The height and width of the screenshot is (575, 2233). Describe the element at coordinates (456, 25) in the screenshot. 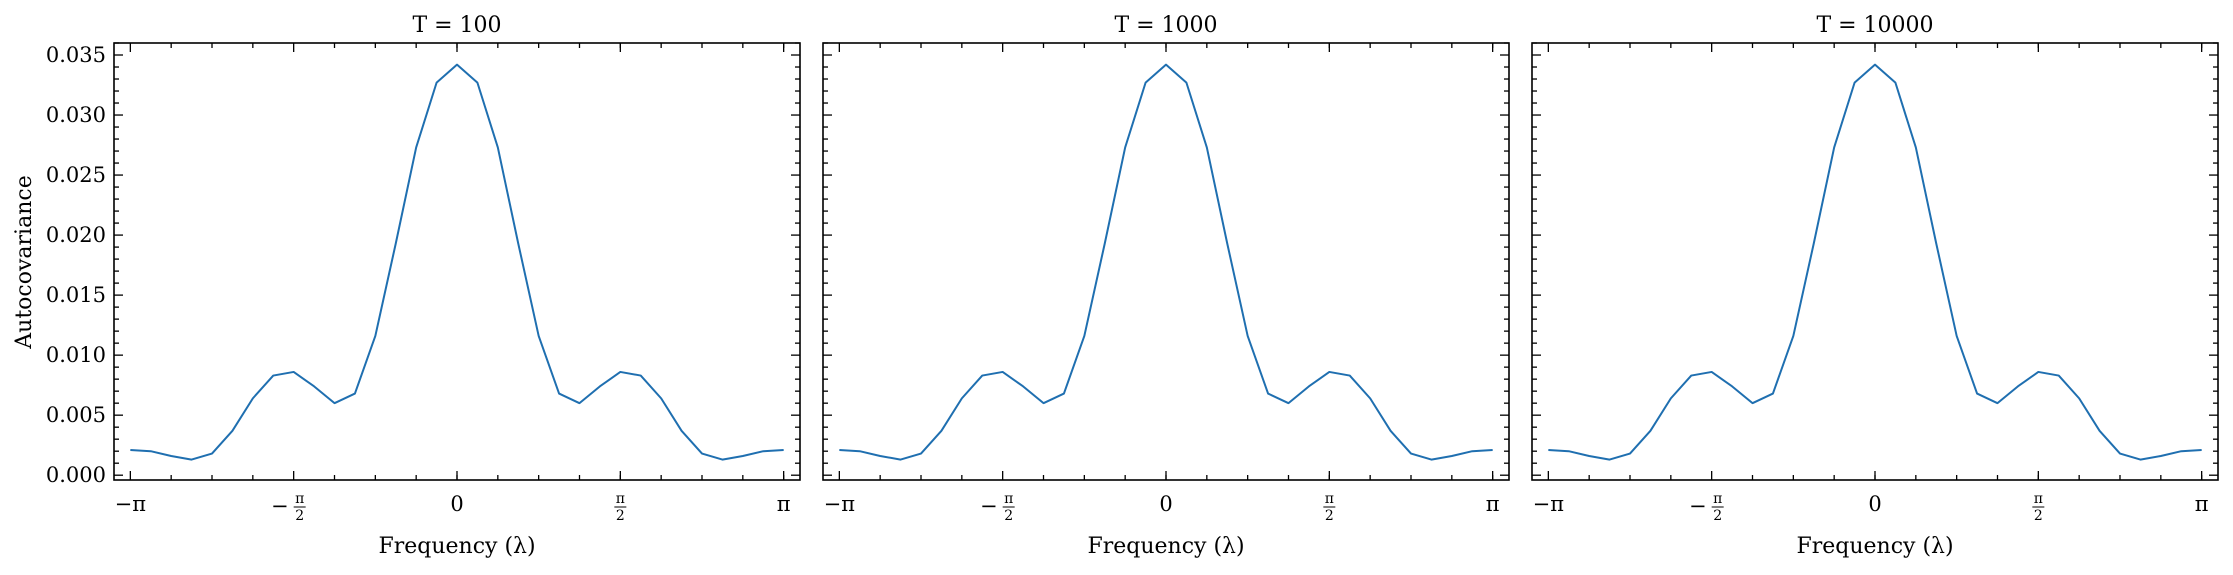

I see `chart-title: T = 100` at that location.